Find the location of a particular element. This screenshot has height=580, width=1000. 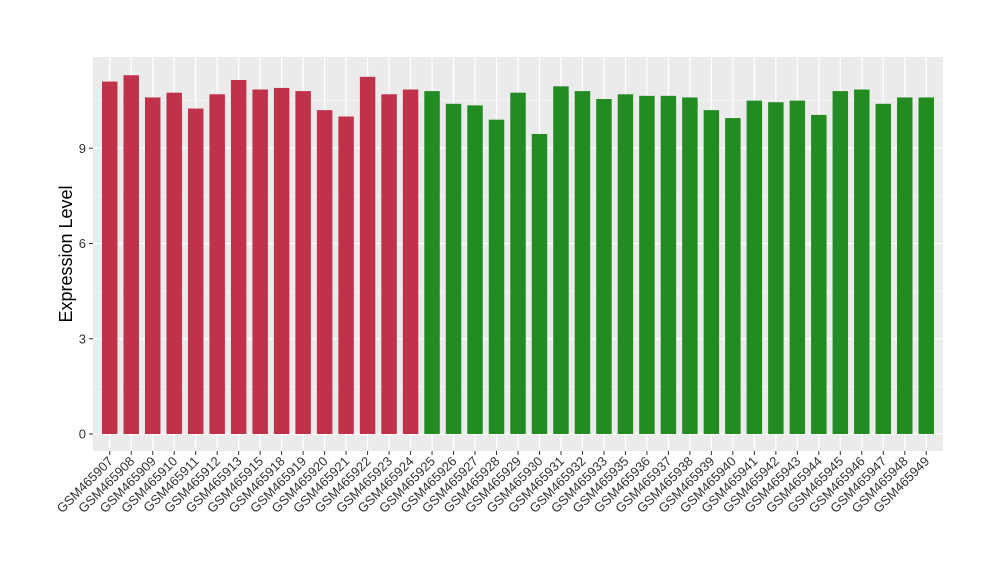

bar-GSM465928 is located at coordinates (496, 277).